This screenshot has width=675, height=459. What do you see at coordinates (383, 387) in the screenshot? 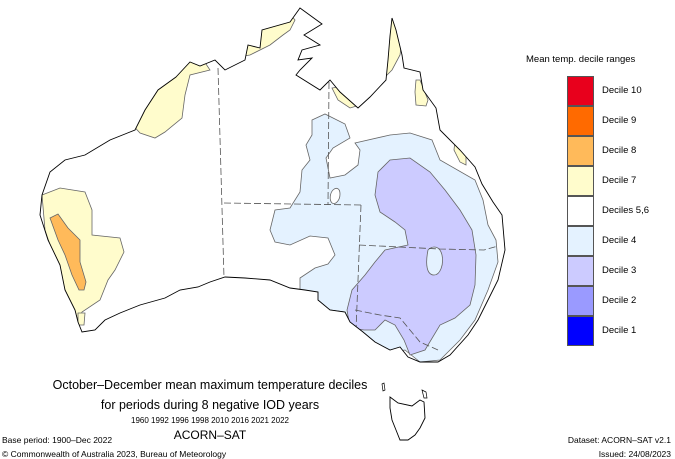
I see `king-island` at bounding box center [383, 387].